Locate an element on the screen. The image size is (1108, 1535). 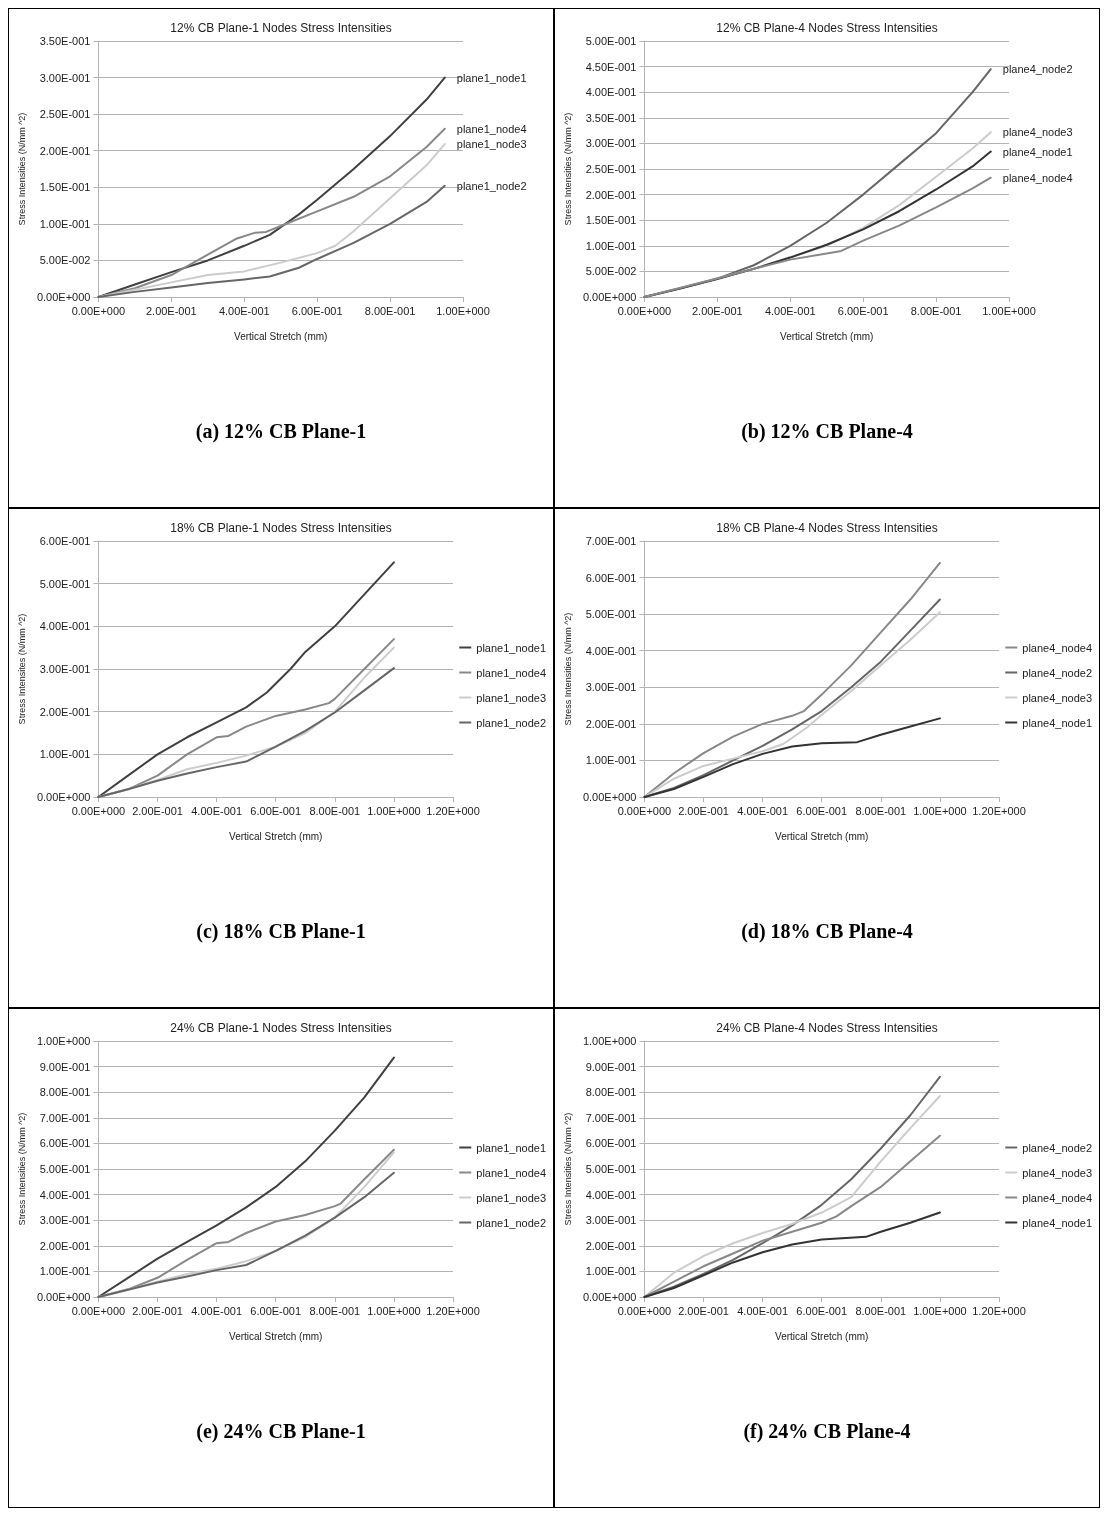
y-tick-label: 8.00E-001 is located at coordinates (65, 1092).